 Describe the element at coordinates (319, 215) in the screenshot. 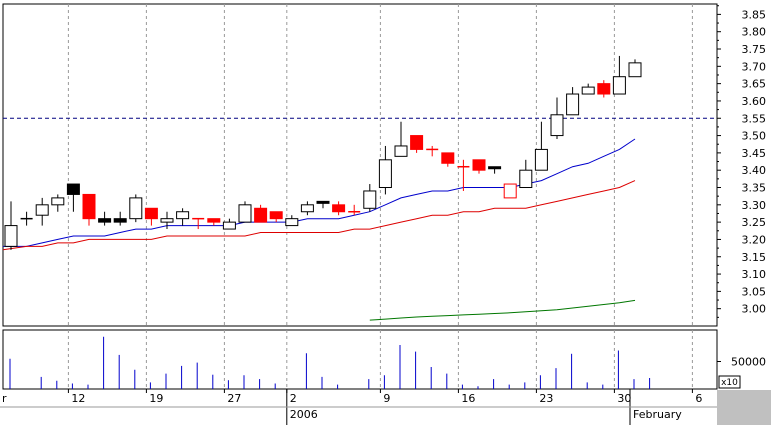

I see `moving-average-line-ma_mid` at that location.